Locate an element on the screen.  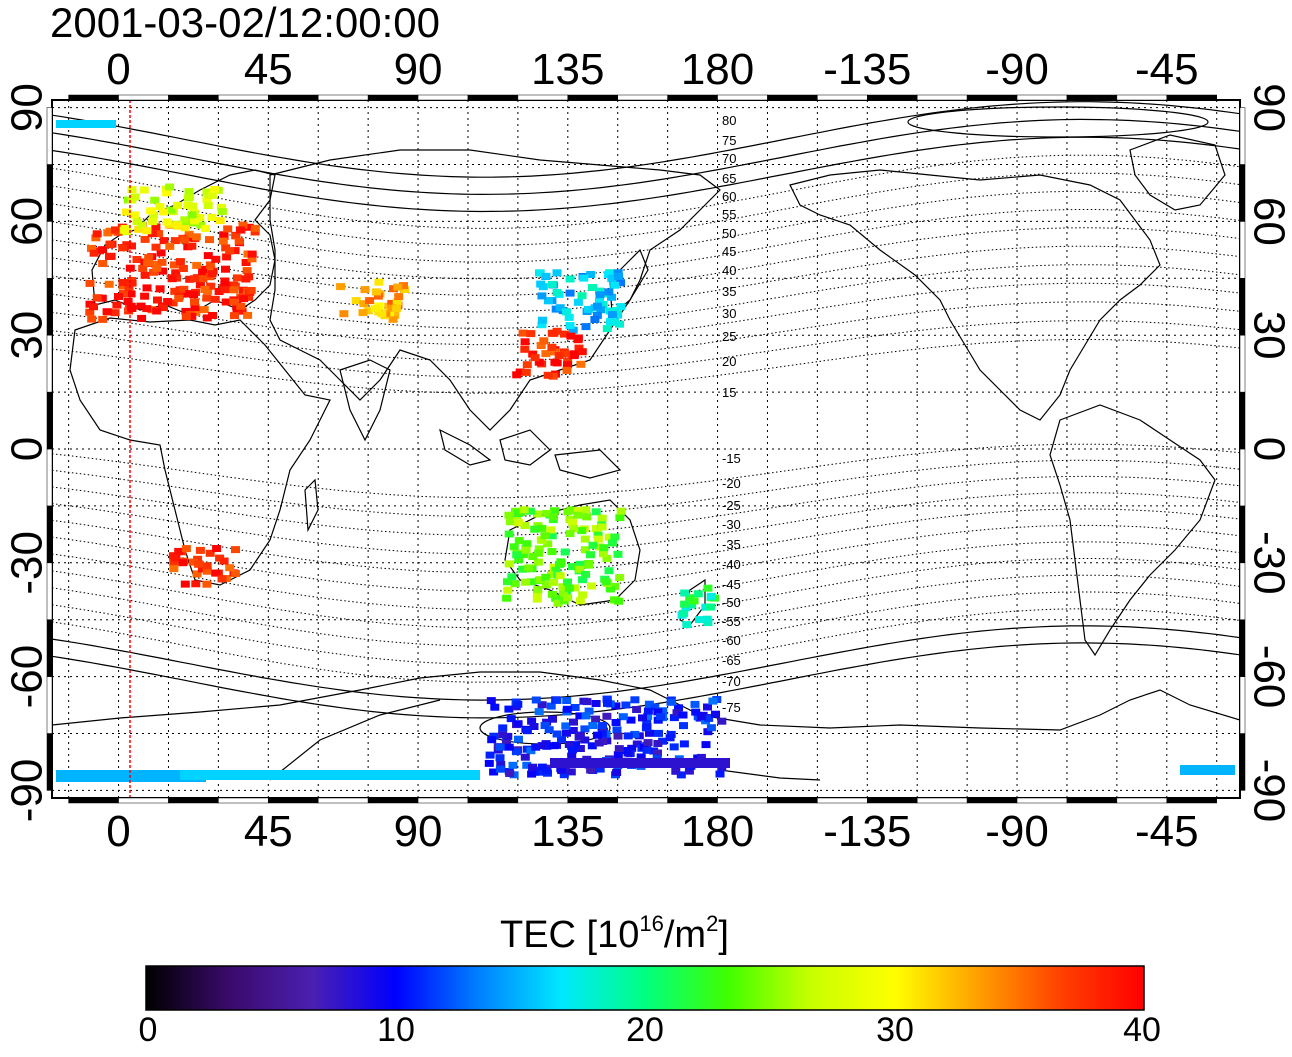
contour-label: -75 is located at coordinates (731, 707).